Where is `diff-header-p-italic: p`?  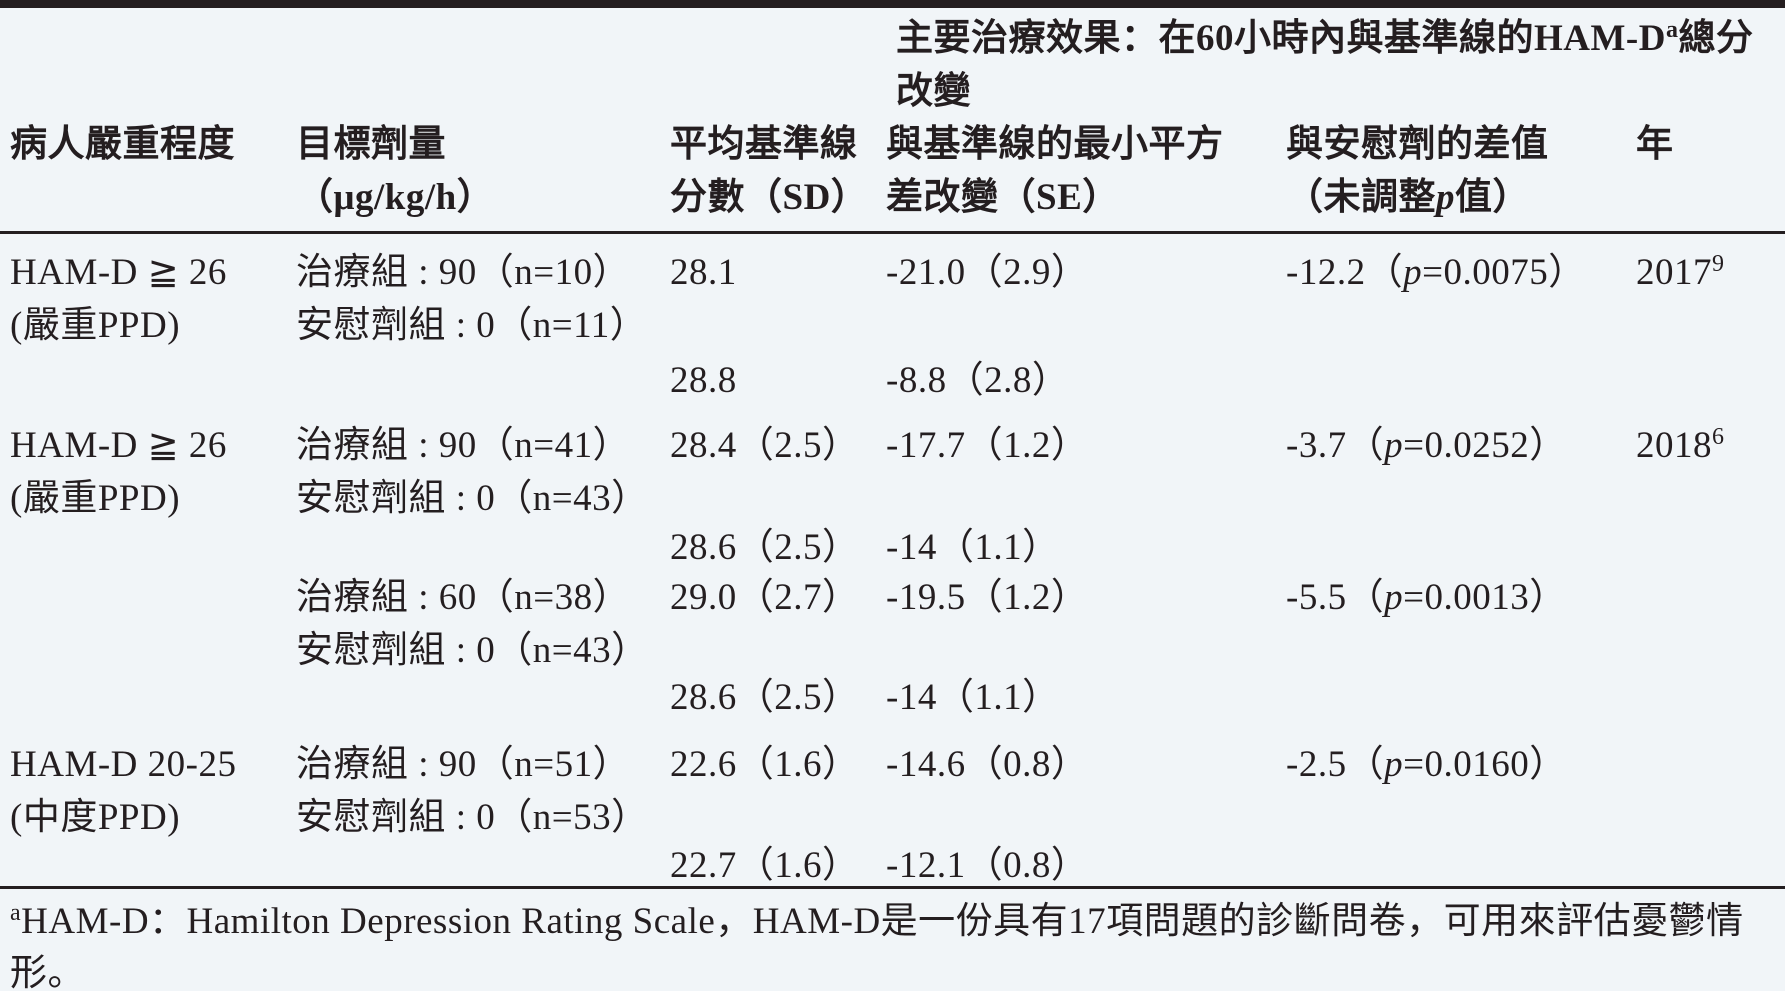 diff-header-p-italic: p is located at coordinates (1445, 197).